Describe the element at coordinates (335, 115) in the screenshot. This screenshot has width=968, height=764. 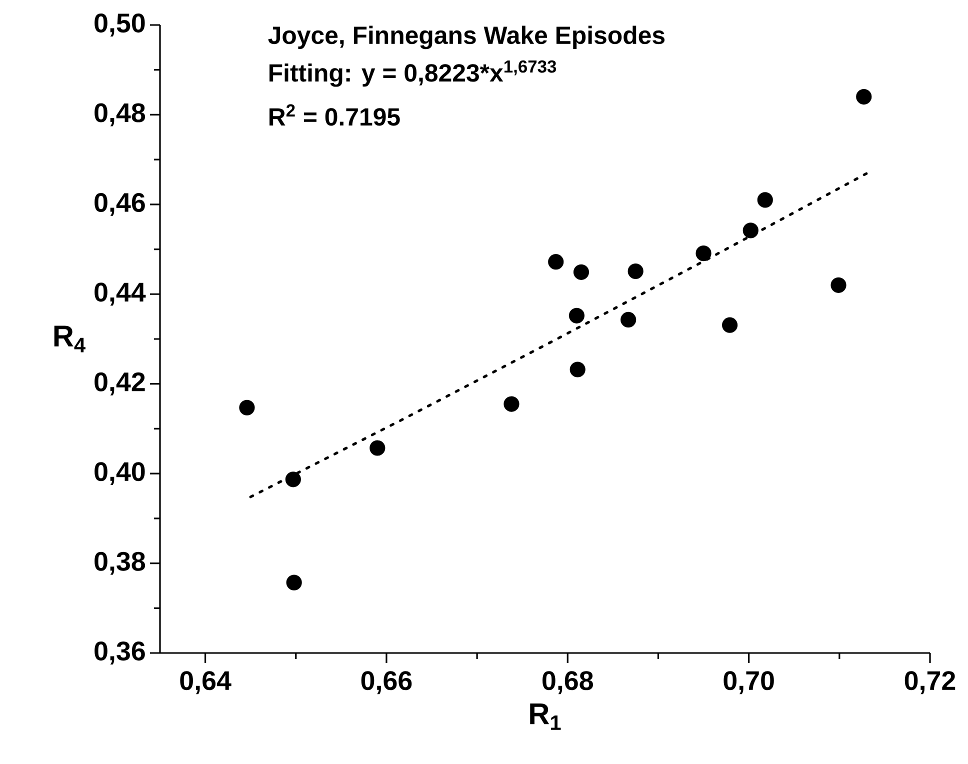
I see `annotation: R$^{2}$ = 0.7195` at that location.